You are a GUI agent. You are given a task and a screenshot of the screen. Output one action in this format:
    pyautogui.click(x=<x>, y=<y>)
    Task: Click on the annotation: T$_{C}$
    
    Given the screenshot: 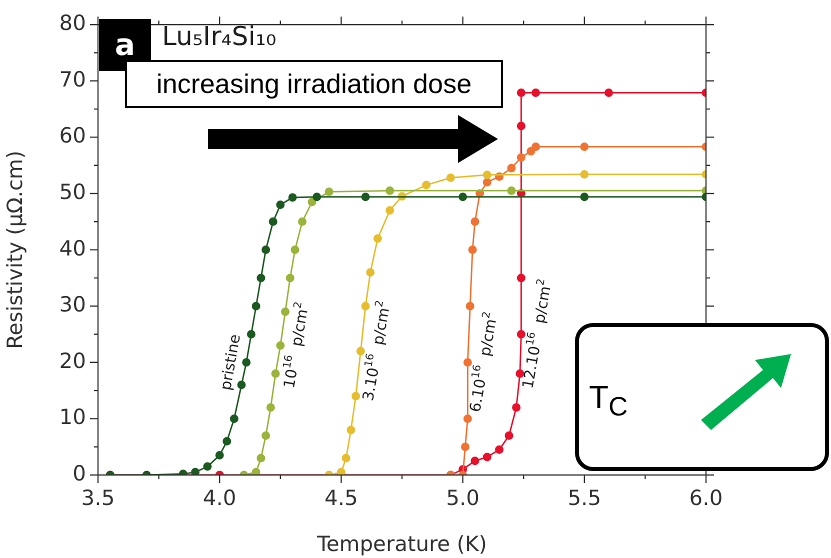 What is the action you would take?
    pyautogui.click(x=608, y=400)
    